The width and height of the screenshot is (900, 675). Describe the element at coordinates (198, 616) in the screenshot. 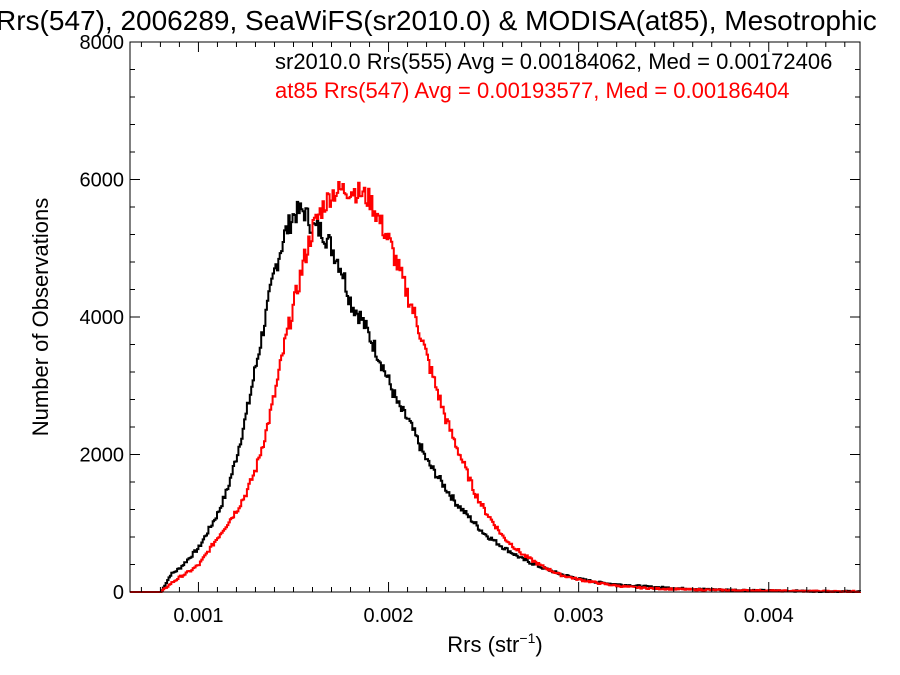

I see `x-tick-label: 0.001` at that location.